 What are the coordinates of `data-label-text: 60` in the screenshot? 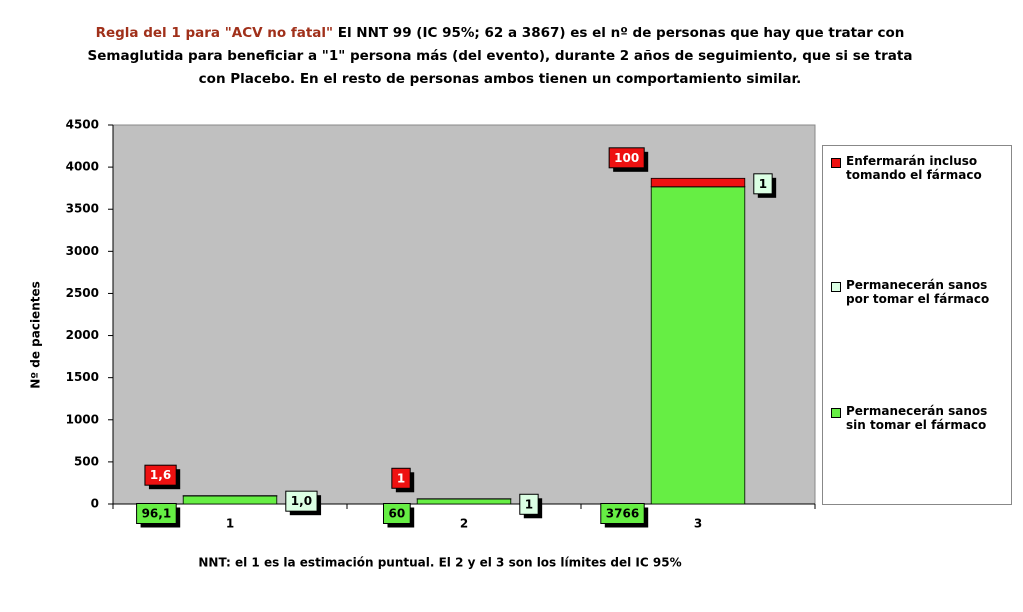 It's located at (396, 514).